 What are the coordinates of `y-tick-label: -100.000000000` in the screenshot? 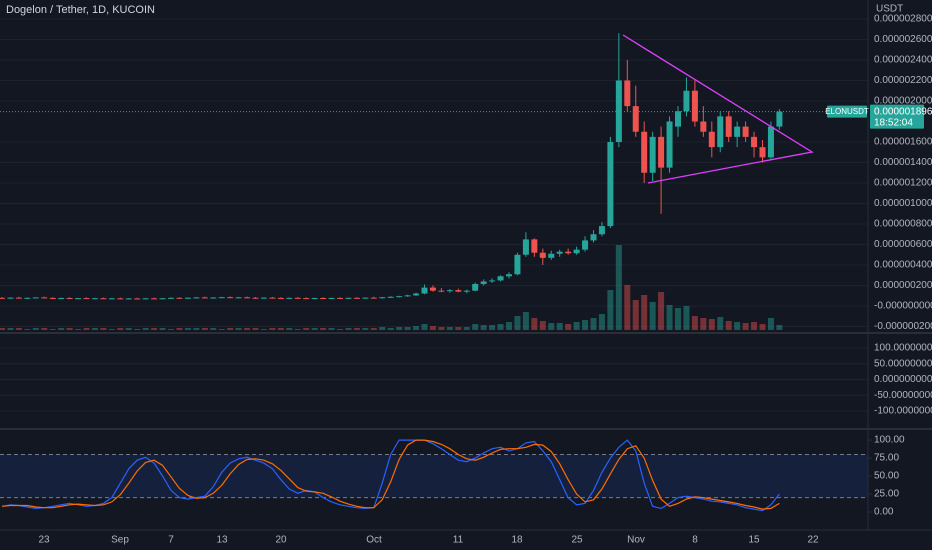 It's located at (903, 411).